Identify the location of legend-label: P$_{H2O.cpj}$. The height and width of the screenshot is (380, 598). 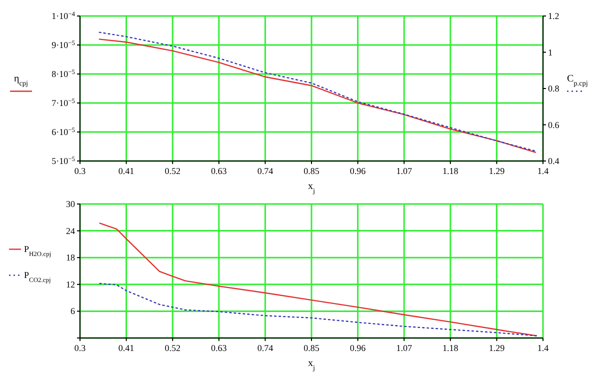
(38, 251).